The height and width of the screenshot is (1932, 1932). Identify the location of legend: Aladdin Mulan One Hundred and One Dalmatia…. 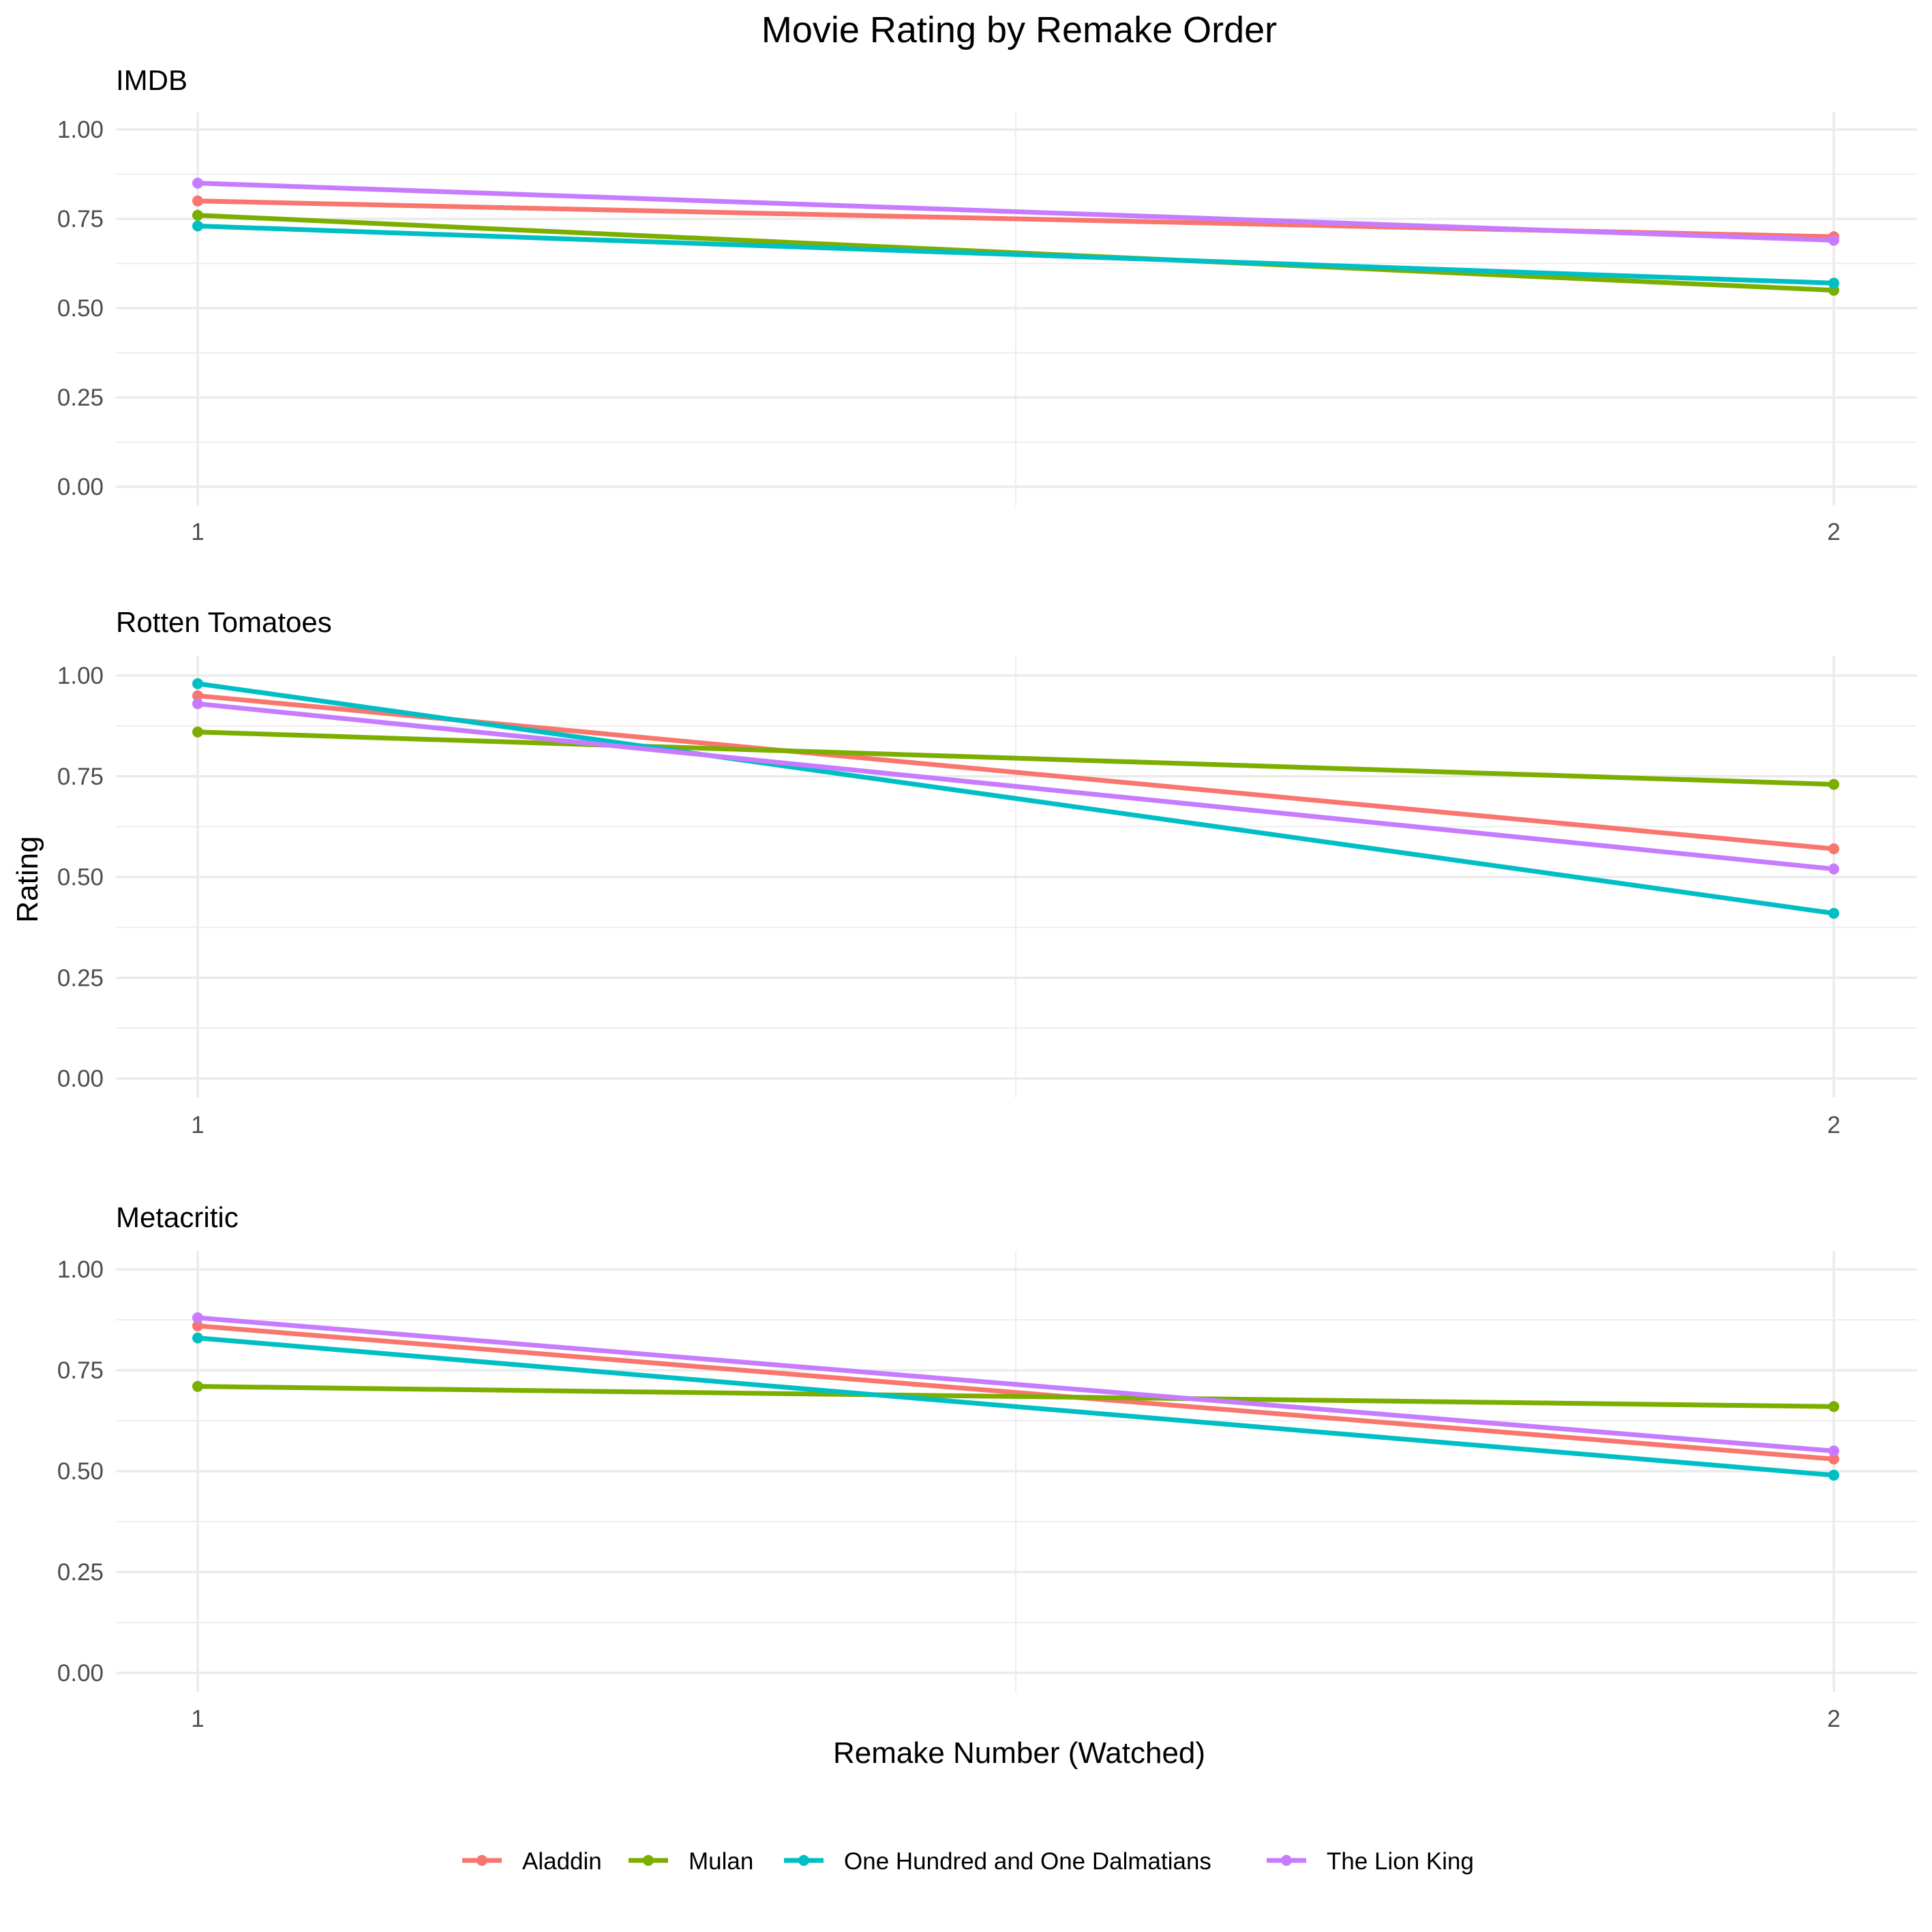
(968, 1862).